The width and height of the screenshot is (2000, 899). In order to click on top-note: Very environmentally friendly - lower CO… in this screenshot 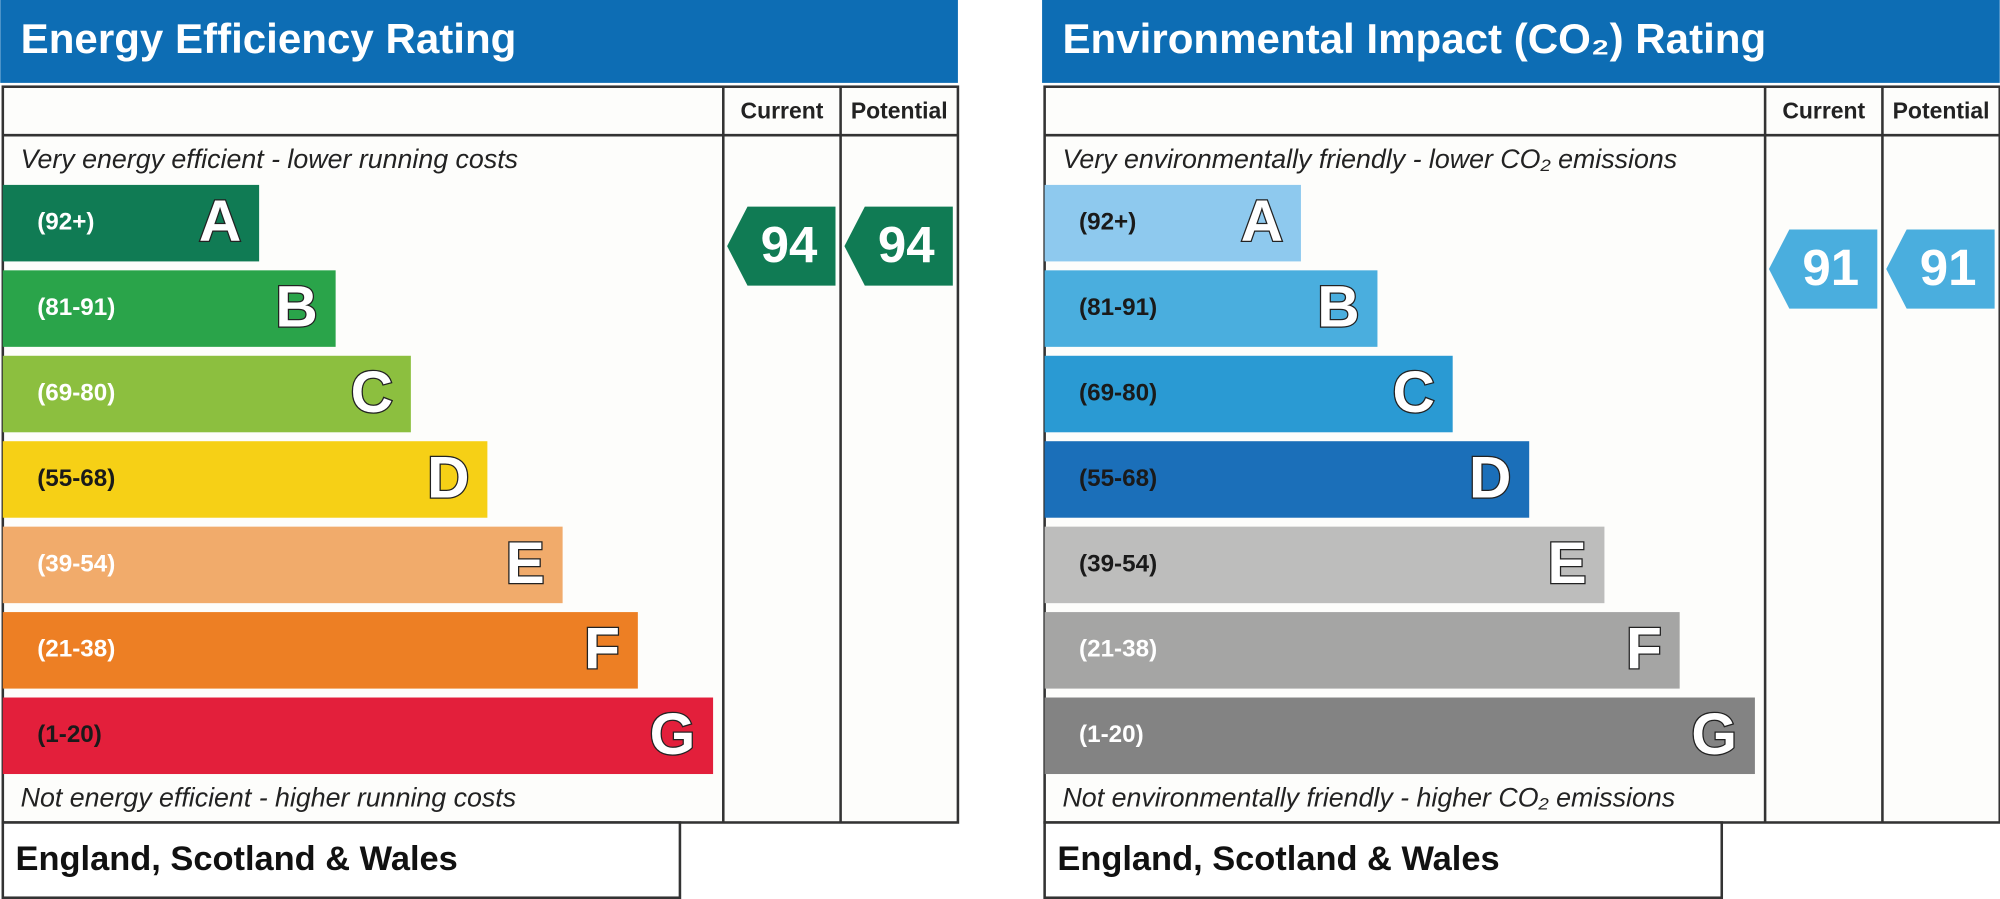, I will do `click(1369, 159)`.